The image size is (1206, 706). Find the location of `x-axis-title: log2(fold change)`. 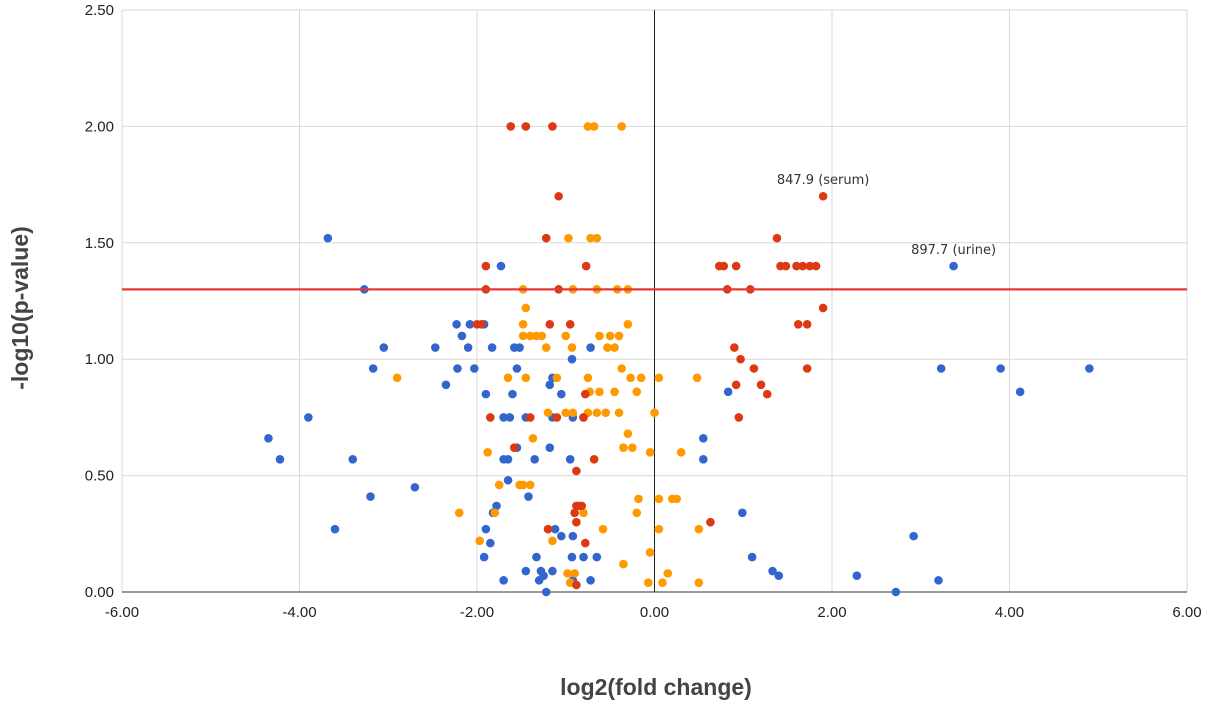

x-axis-title: log2(fold change) is located at coordinates (656, 687).